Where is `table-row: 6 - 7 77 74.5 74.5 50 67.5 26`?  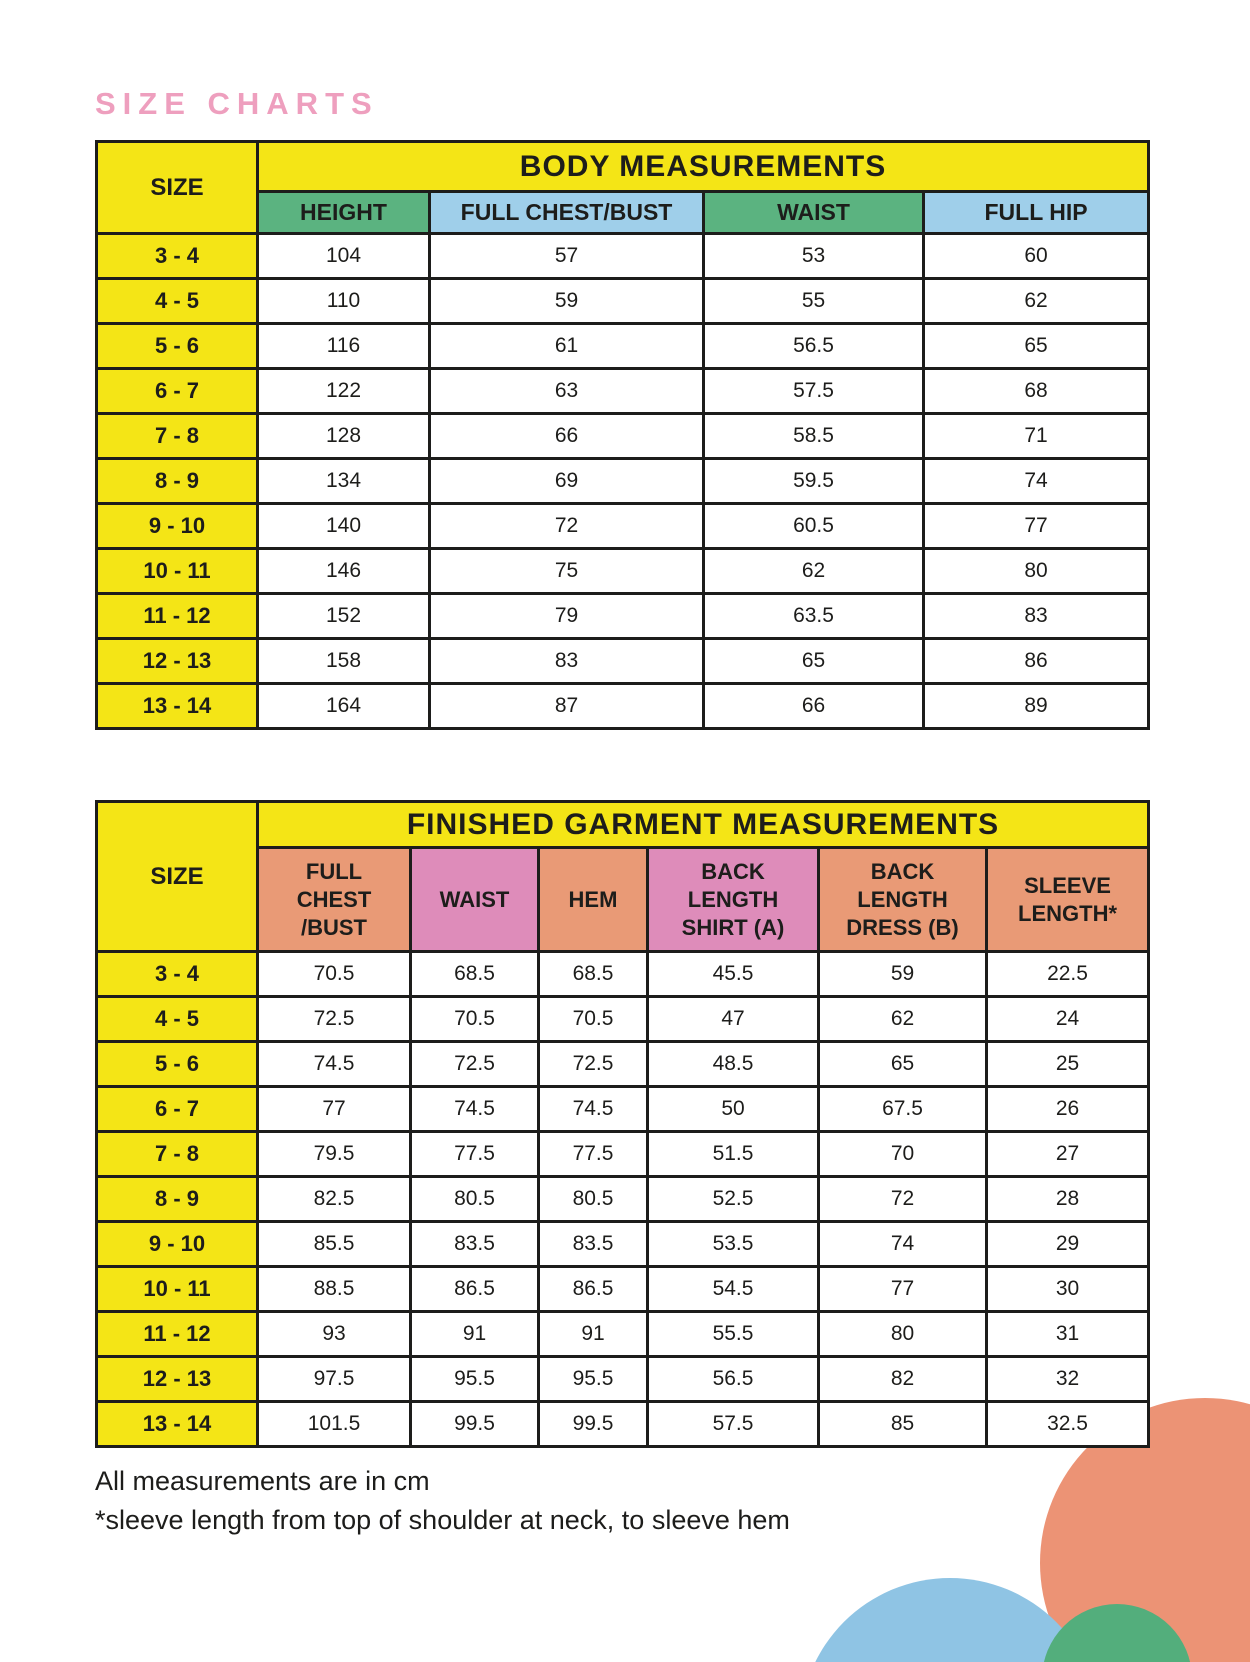
table-row: 6 - 7 77 74.5 74.5 50 67.5 26 is located at coordinates (623, 1109).